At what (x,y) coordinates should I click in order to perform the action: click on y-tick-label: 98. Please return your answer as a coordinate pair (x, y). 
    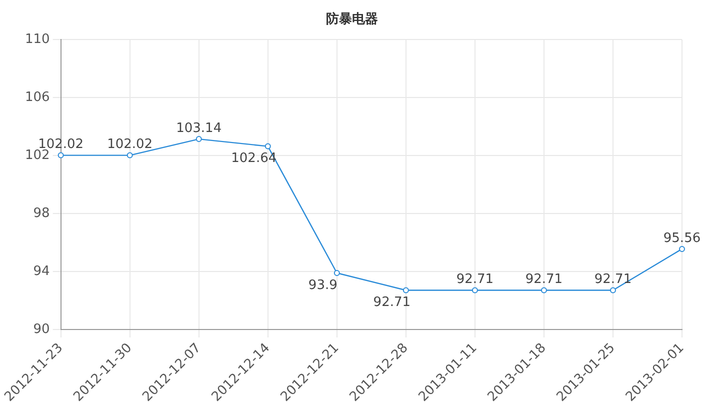
    Looking at the image, I should click on (41, 213).